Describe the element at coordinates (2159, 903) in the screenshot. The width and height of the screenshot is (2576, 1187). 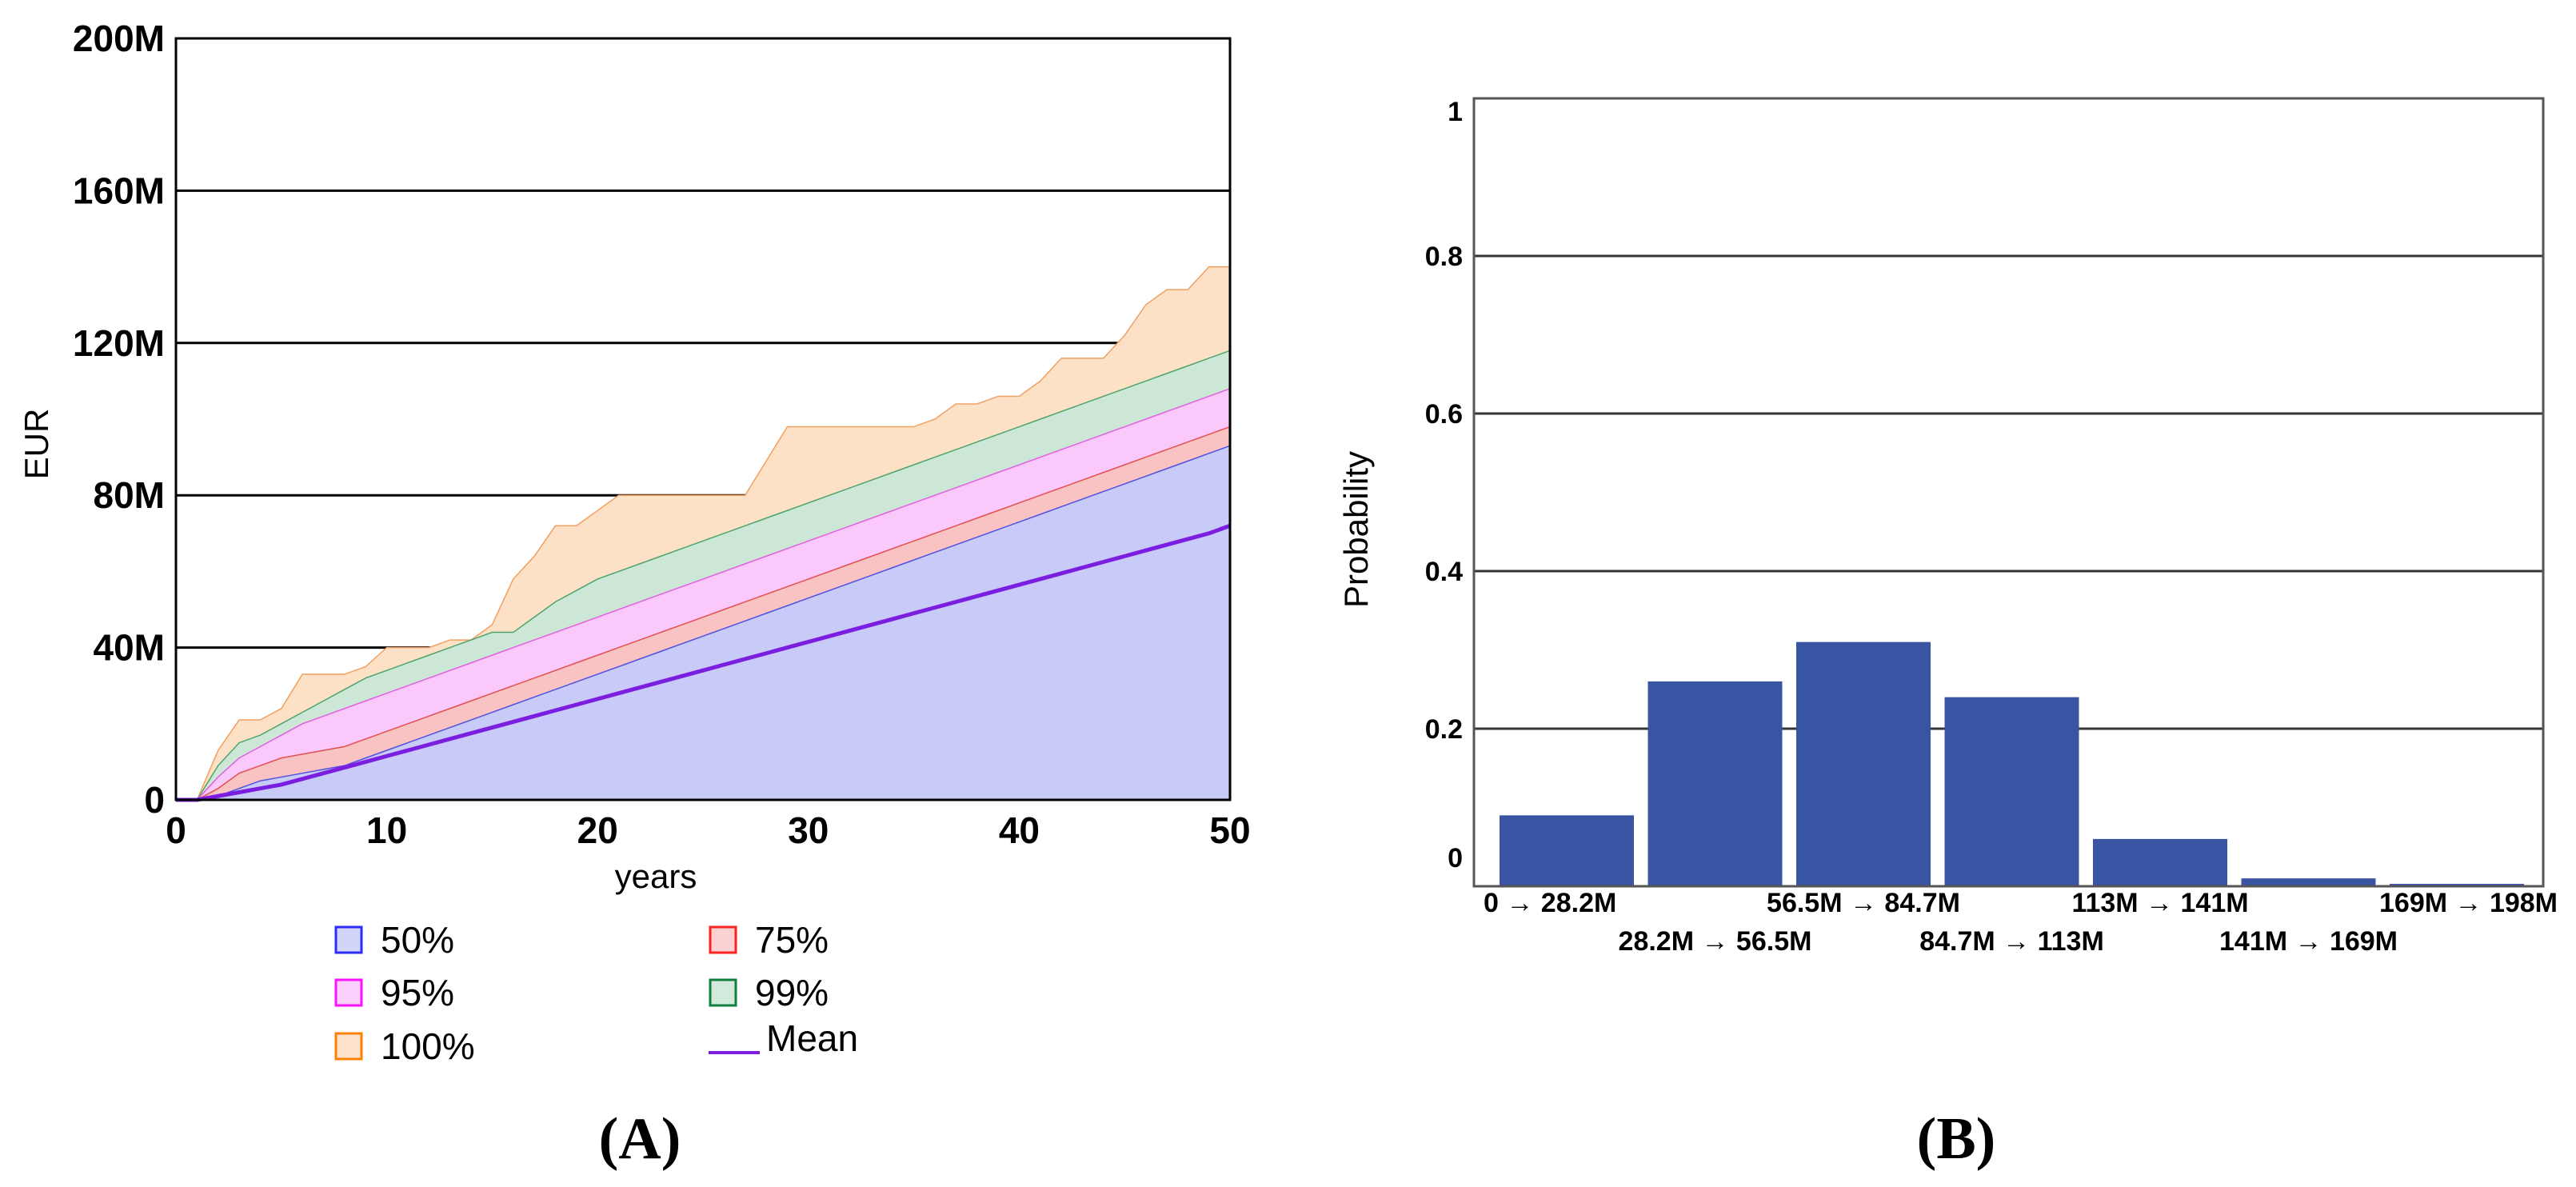
I see `b-x-tick-label: 113M → 141M` at that location.